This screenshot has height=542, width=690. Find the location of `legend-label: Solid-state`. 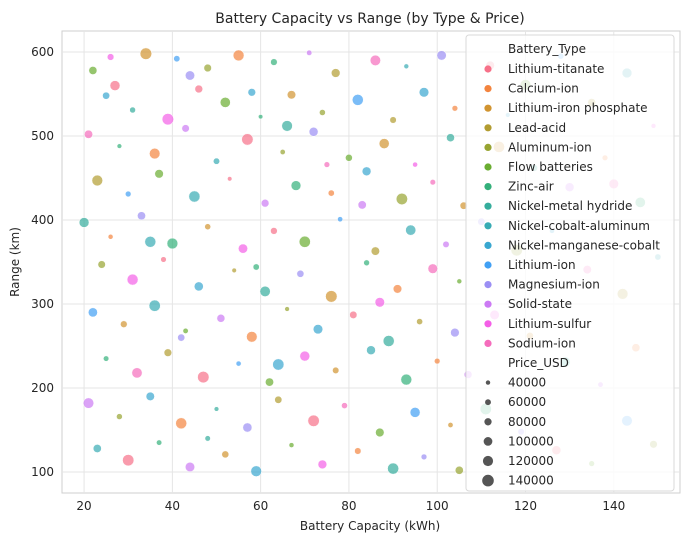

legend-label: Solid-state is located at coordinates (540, 304).